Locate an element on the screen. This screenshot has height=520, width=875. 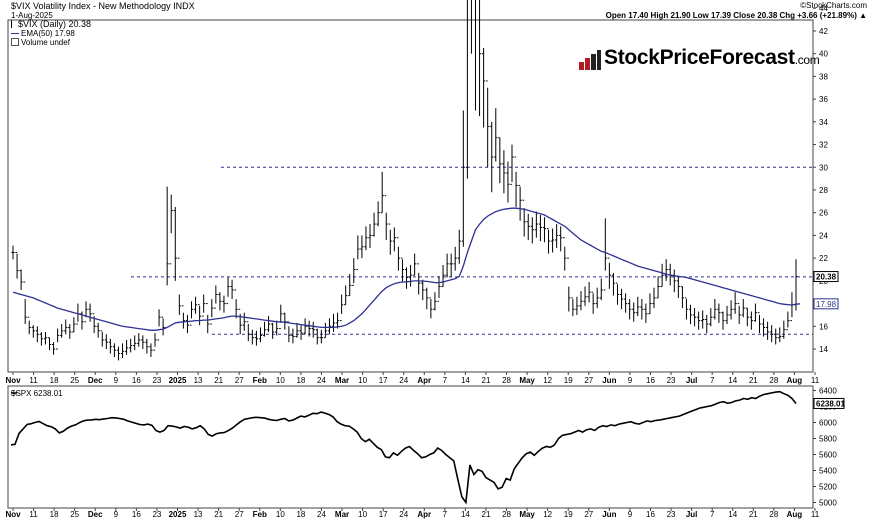
x-tick-label-lower: 2025 is located at coordinates (178, 514).